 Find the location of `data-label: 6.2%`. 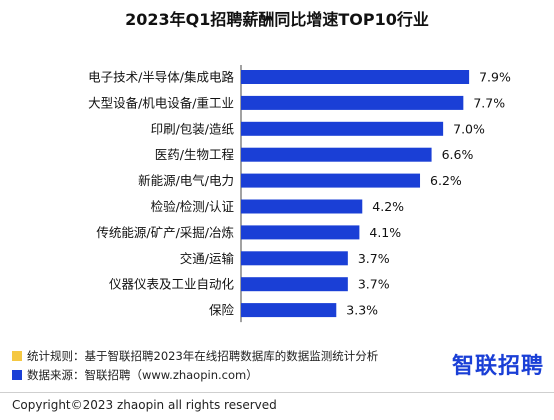

data-label: 6.2% is located at coordinates (446, 180).